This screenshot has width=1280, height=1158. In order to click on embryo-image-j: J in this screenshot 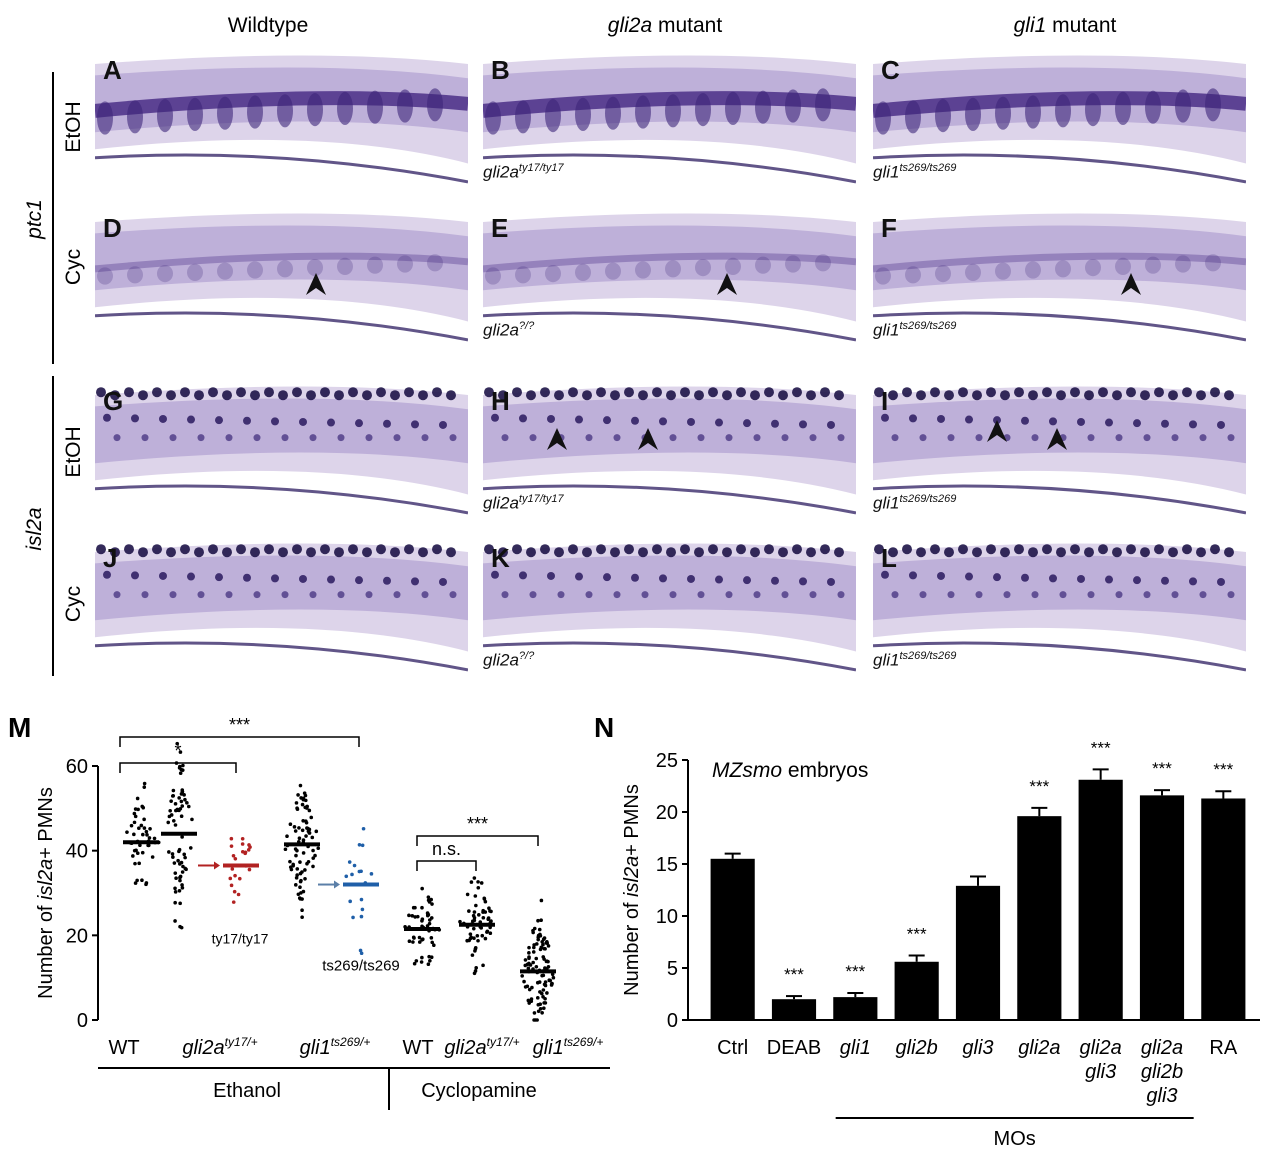, I will do `click(281, 606)`.